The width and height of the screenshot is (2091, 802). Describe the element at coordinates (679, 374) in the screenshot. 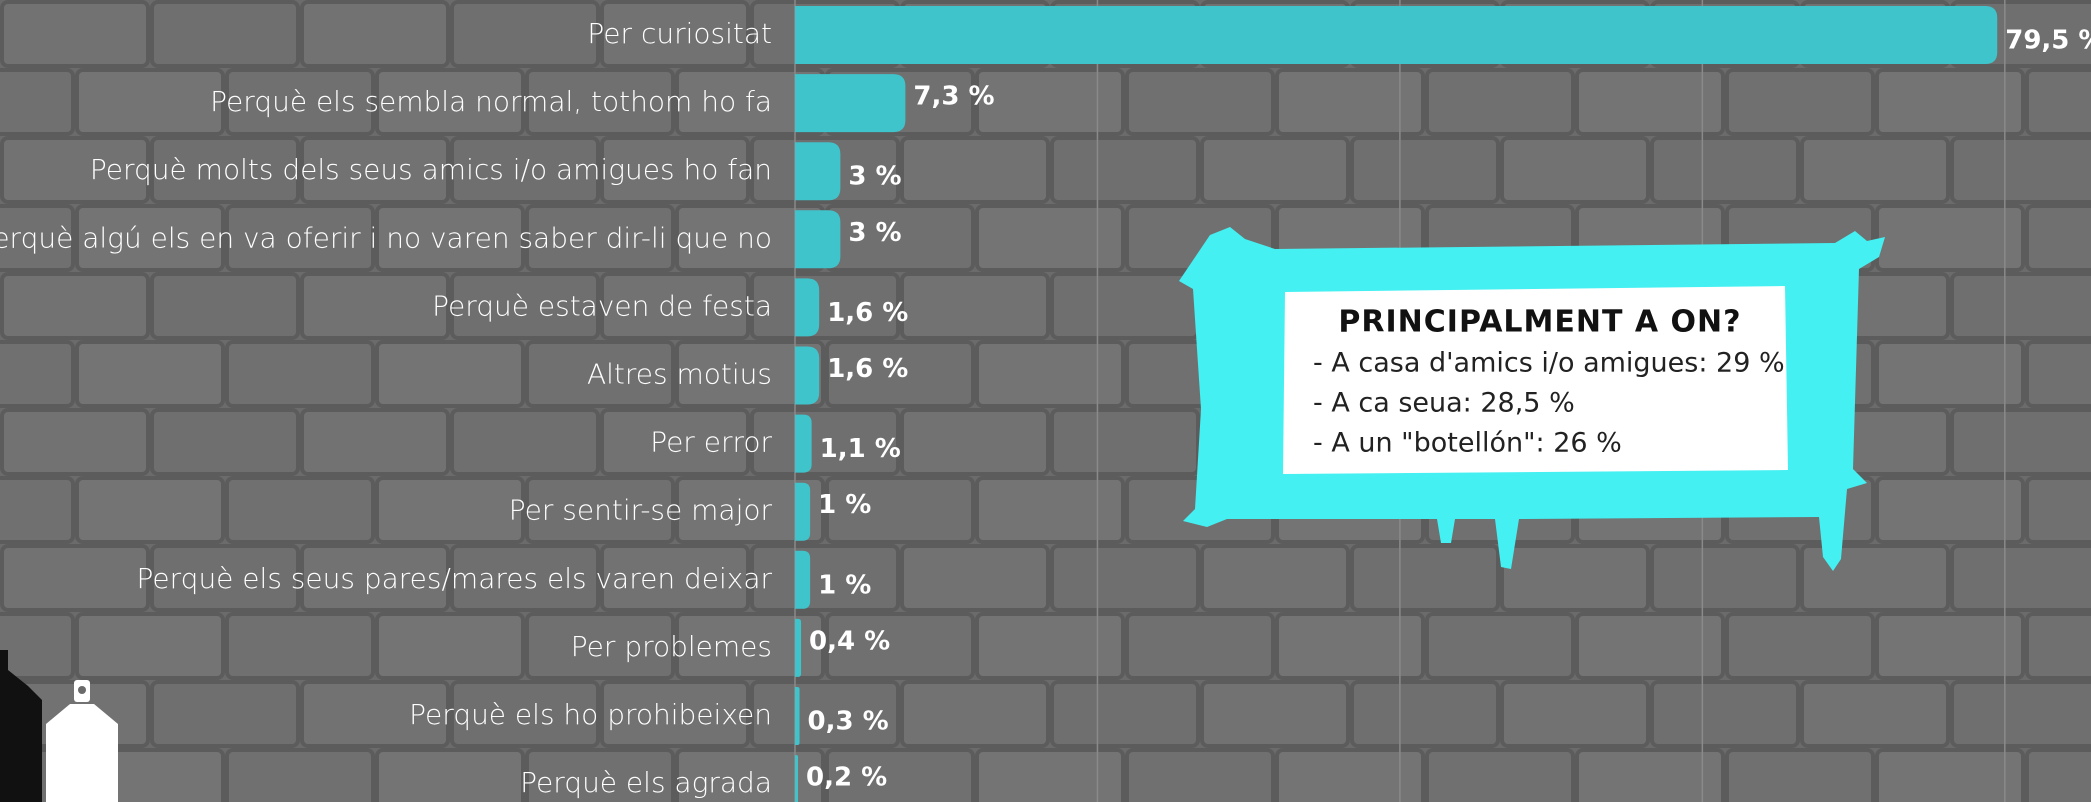

I see `category-label: Altres motius` at that location.